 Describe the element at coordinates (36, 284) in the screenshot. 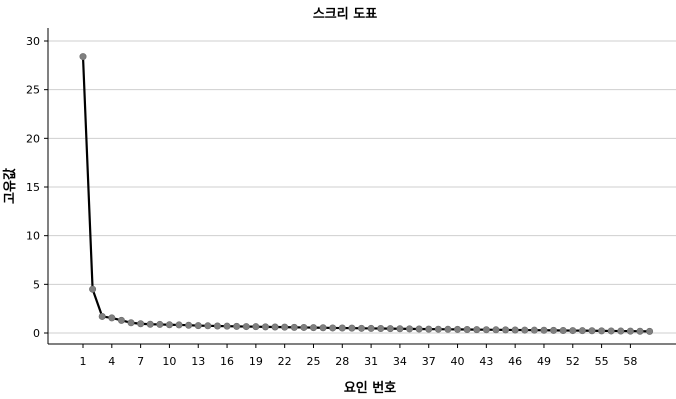

I see `y-tick-label: 5` at that location.